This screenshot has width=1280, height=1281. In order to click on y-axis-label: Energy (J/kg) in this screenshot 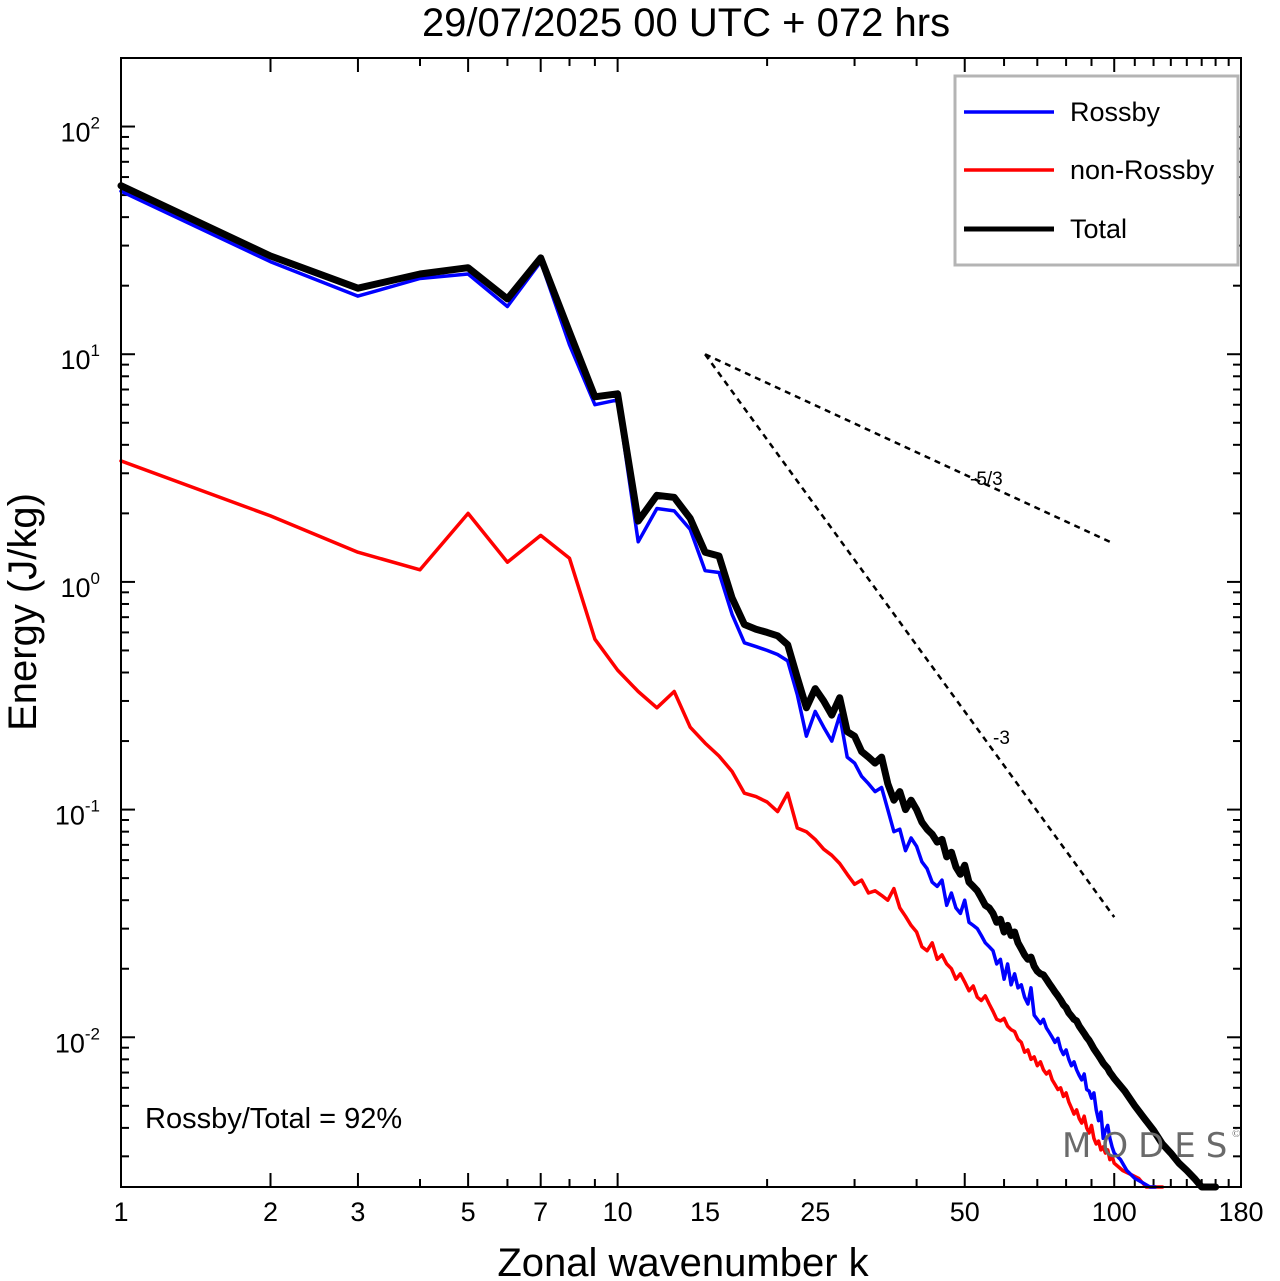, I will do `click(23, 612)`.